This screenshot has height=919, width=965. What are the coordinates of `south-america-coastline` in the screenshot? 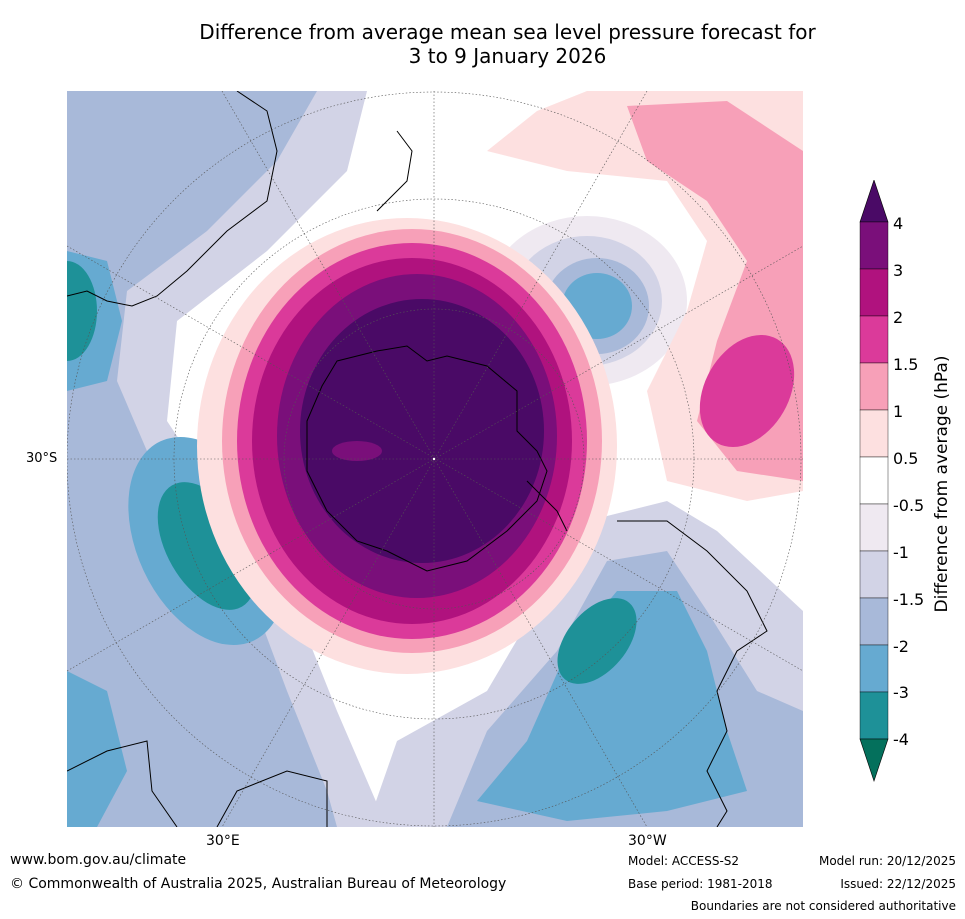 It's located at (692, 673).